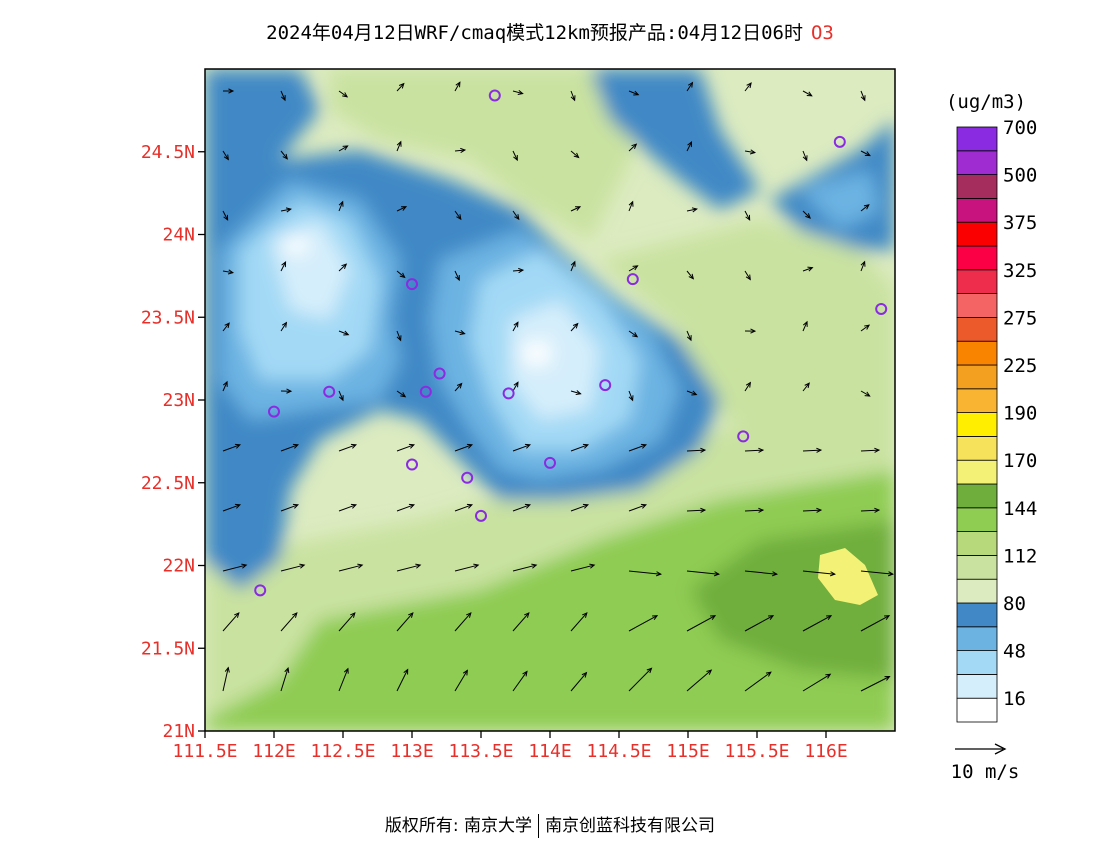  Describe the element at coordinates (1020, 366) in the screenshot. I see `colorbar-label: 225` at that location.